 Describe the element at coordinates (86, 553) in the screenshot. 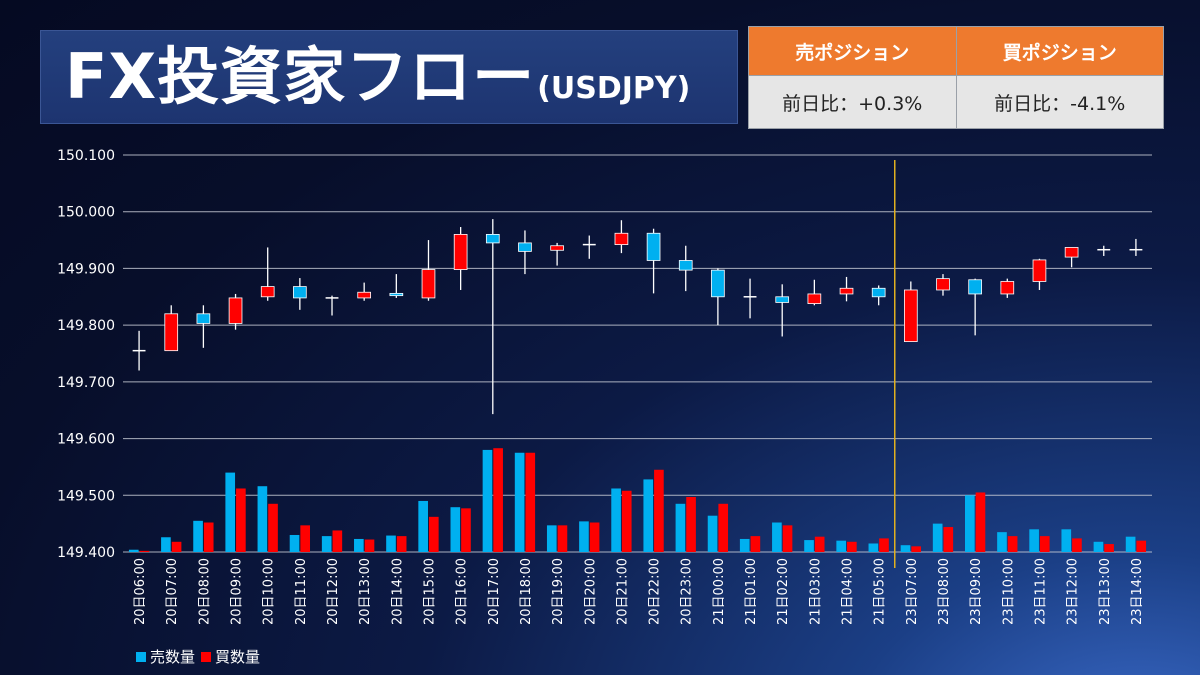

I see `y-tick-label: 149.400` at that location.